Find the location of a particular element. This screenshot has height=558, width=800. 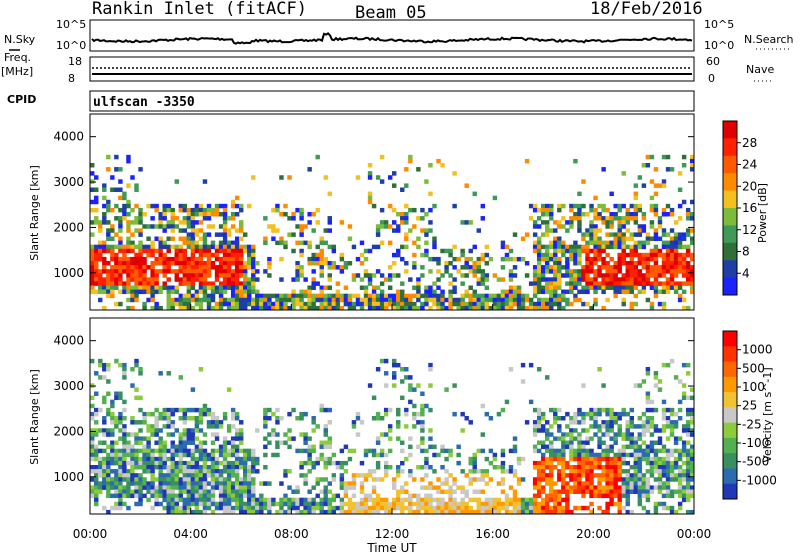

power-colorbar-tick-label: 12 is located at coordinates (749, 230).